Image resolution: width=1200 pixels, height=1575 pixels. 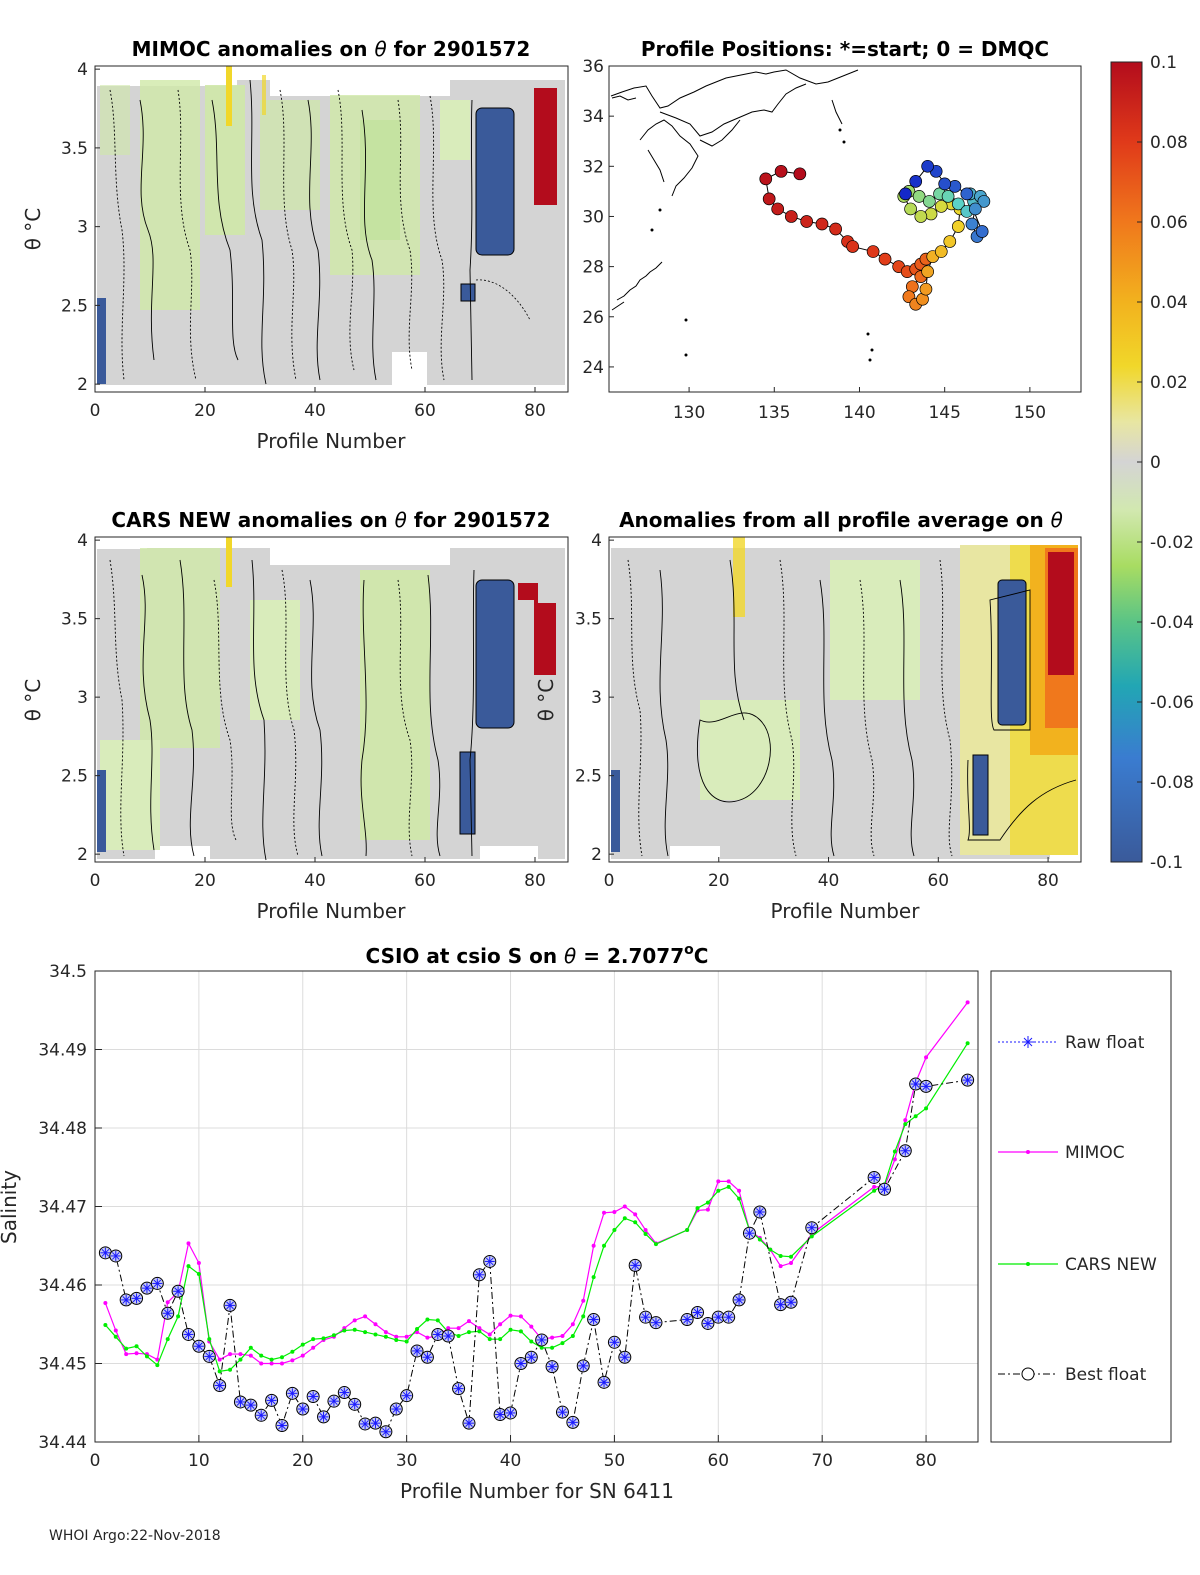 I want to click on legend-item-cars: CARS NEW, so click(x=1077, y=1265).